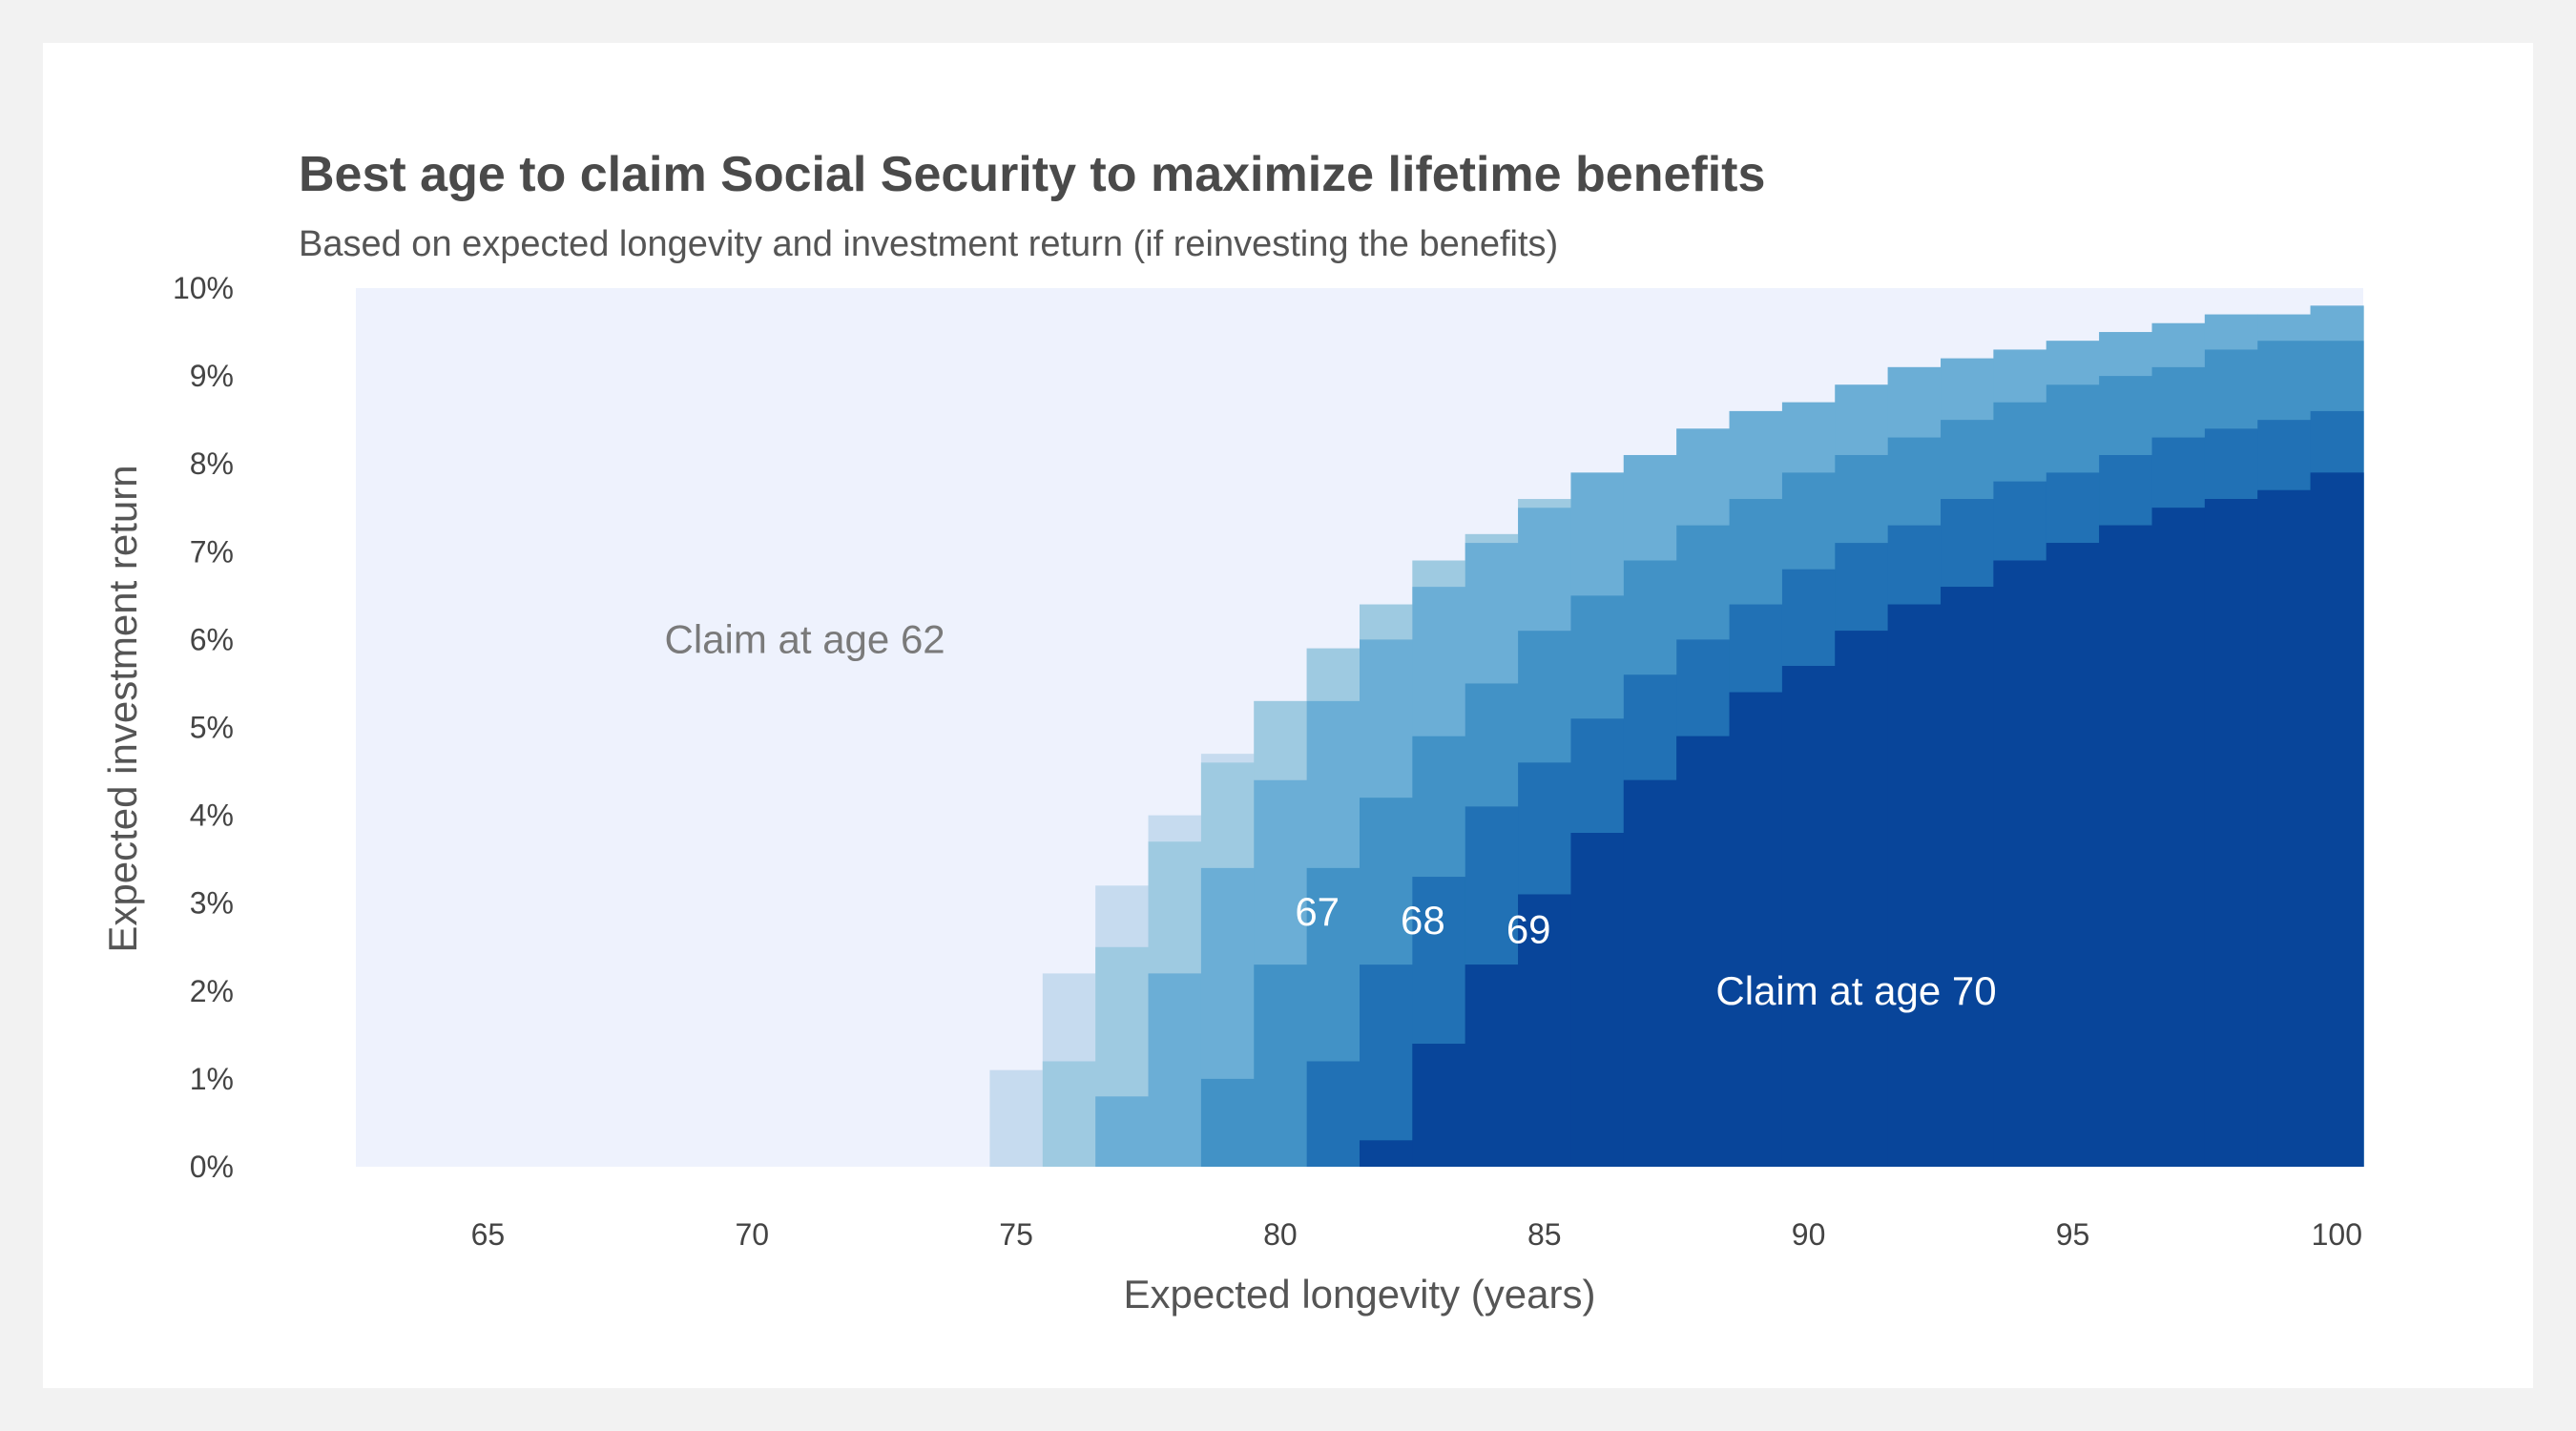  Describe the element at coordinates (1855, 990) in the screenshot. I see `region-label: Claim at age 70` at that location.